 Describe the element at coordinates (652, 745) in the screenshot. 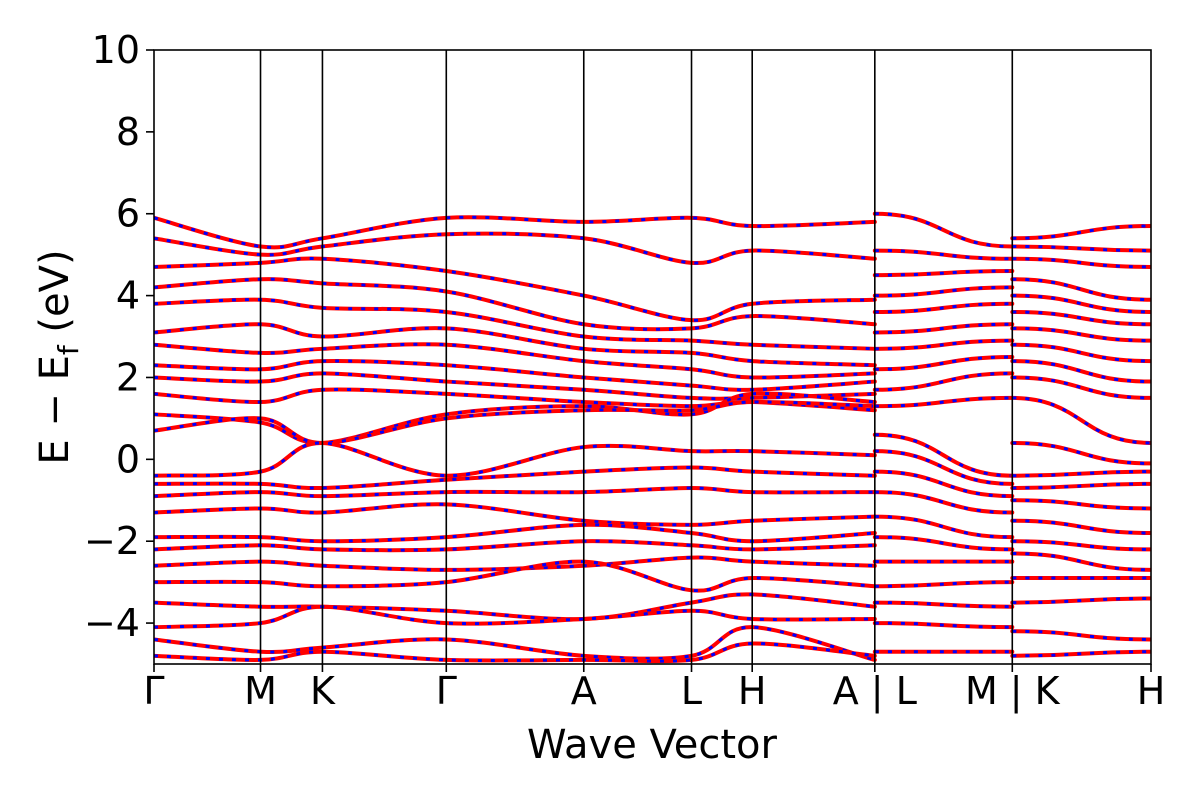

I see `x-axis-label: Wave Vector` at that location.